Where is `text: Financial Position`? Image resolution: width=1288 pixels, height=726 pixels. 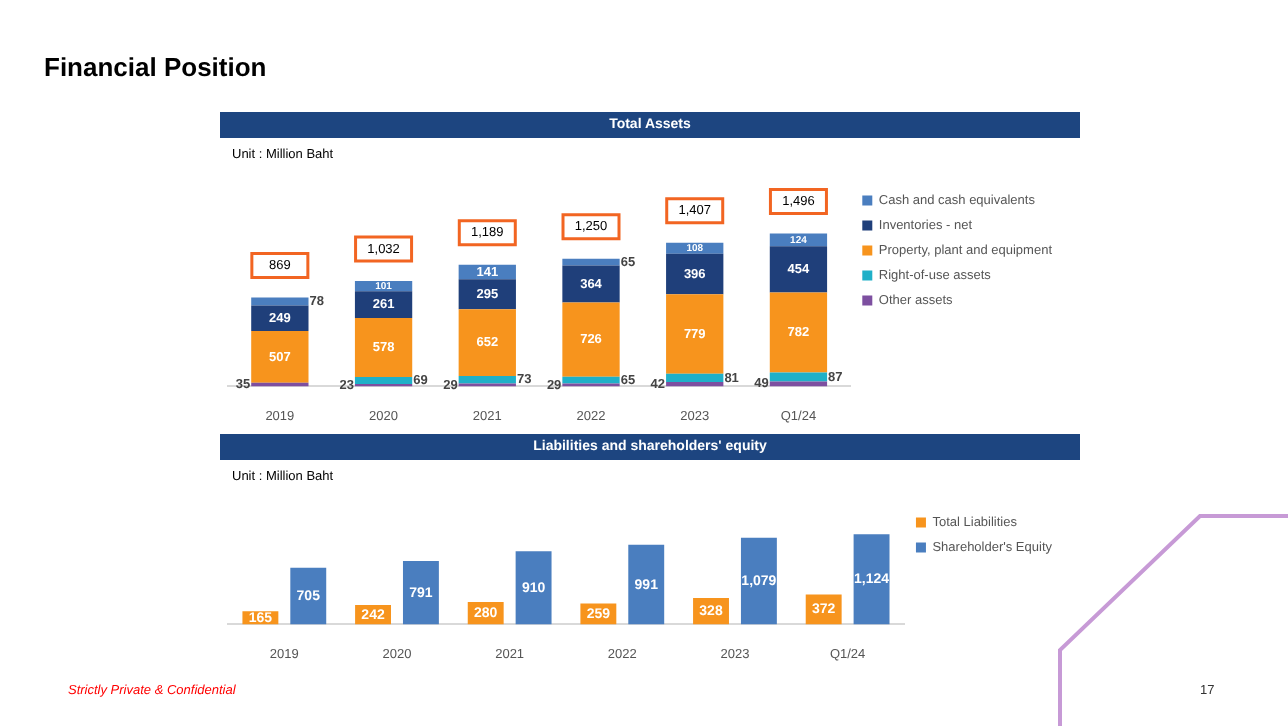 text: Financial Position is located at coordinates (155, 67).